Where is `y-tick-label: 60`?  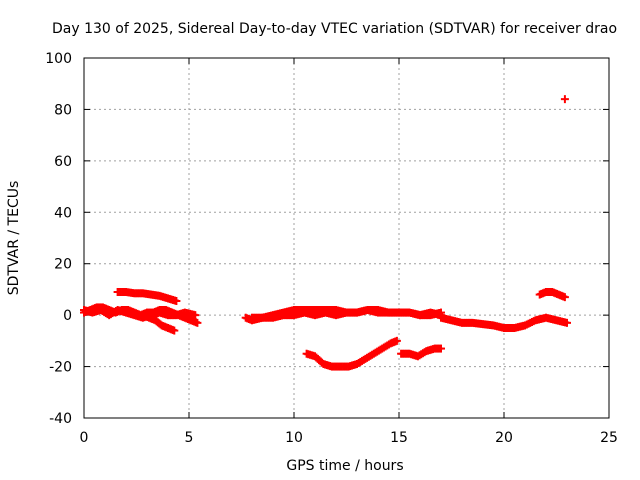 y-tick-label: 60 is located at coordinates (63, 162).